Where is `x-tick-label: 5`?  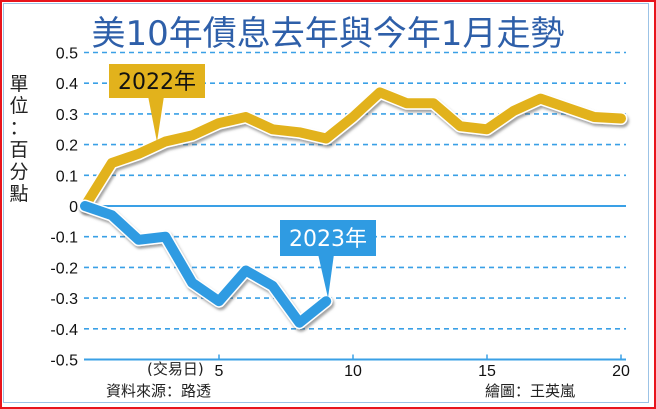 x-tick-label: 5 is located at coordinates (219, 371).